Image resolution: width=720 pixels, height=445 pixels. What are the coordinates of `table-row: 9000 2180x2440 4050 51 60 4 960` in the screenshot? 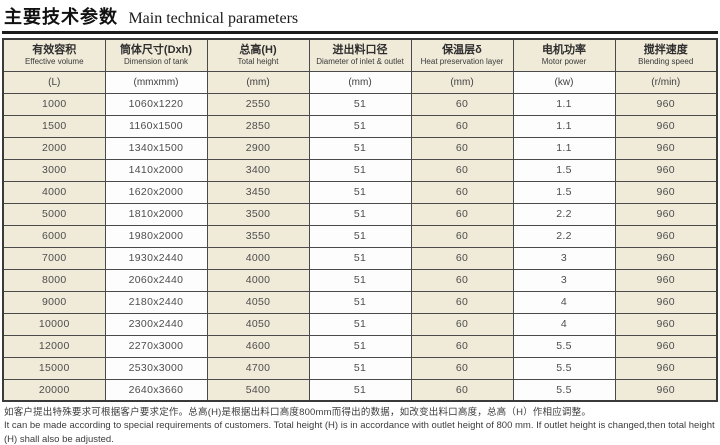 It's located at (360, 302).